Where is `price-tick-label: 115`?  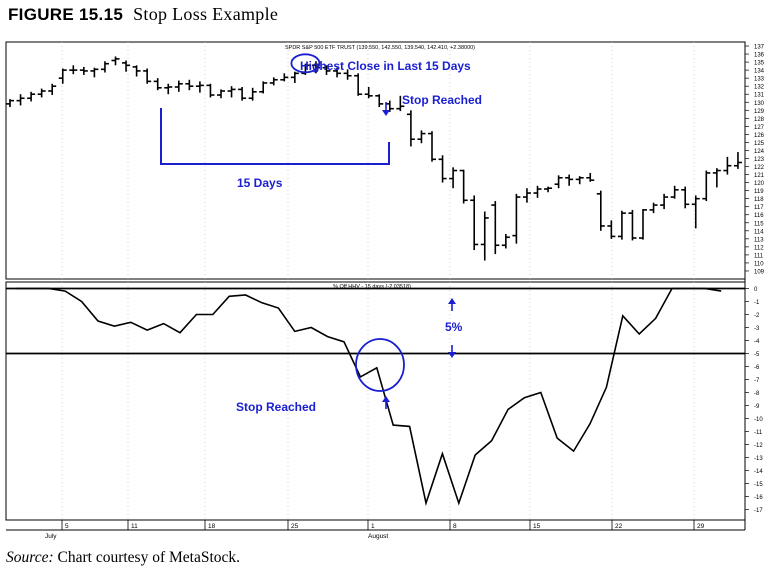
price-tick-label: 115 is located at coordinates (759, 224).